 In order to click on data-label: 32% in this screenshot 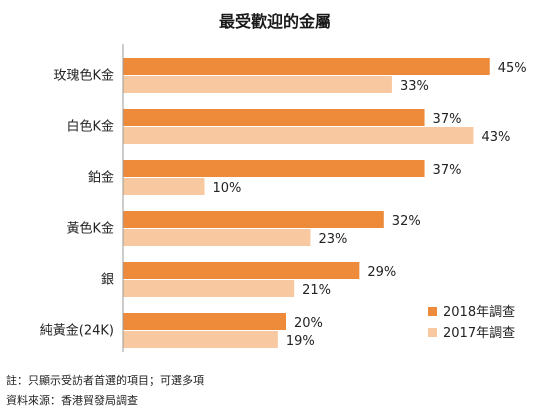, I will do `click(406, 221)`.